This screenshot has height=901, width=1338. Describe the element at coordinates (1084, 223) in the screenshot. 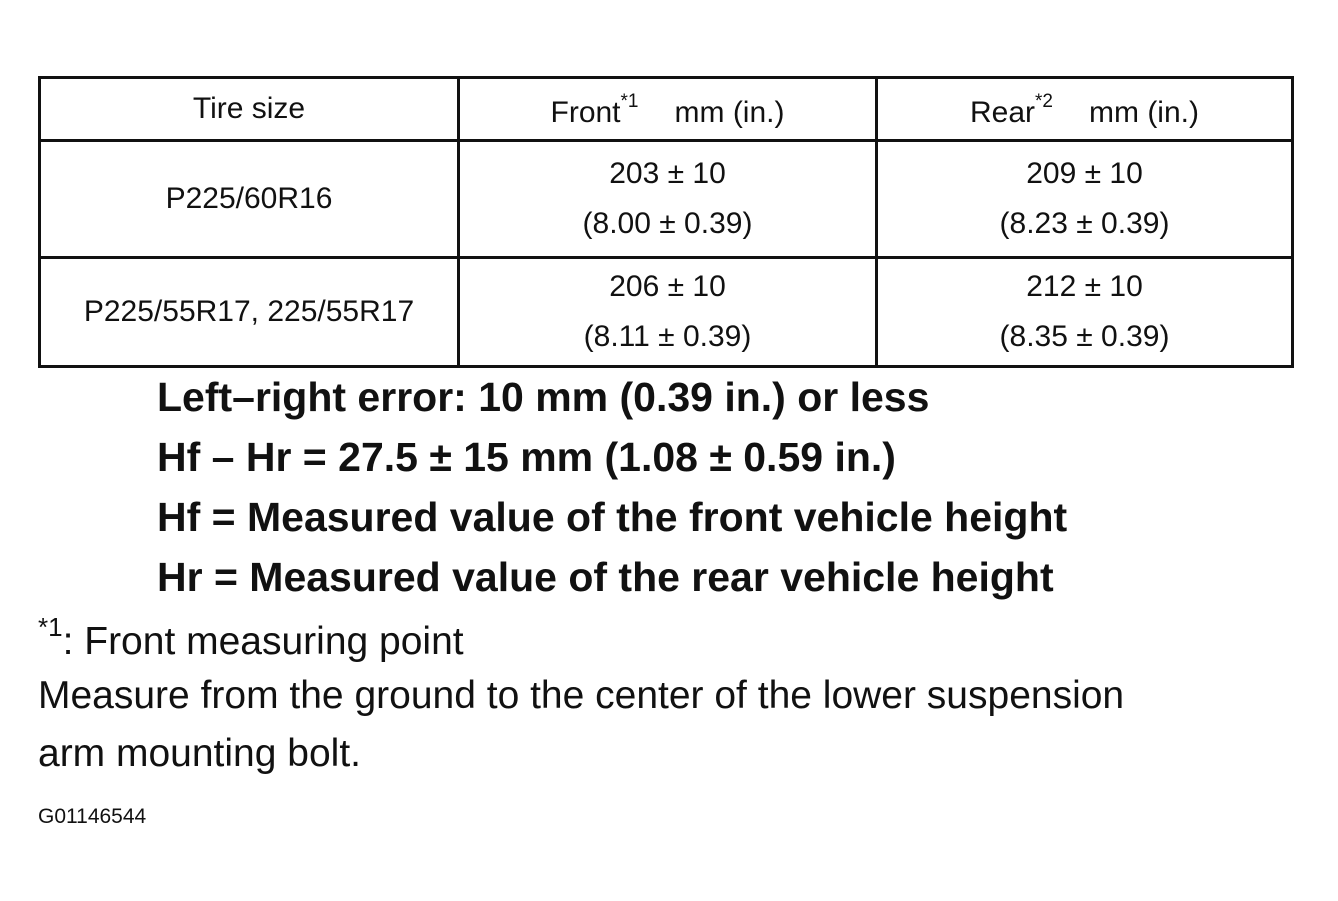

I see `rear-in: (8.23 ± 0.39)` at that location.